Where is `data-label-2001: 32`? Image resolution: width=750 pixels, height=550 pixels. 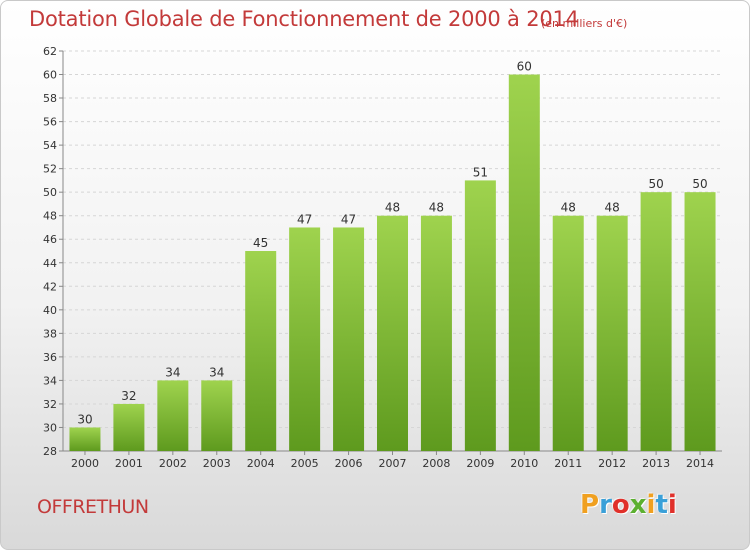
data-label-2001: 32 is located at coordinates (128, 396).